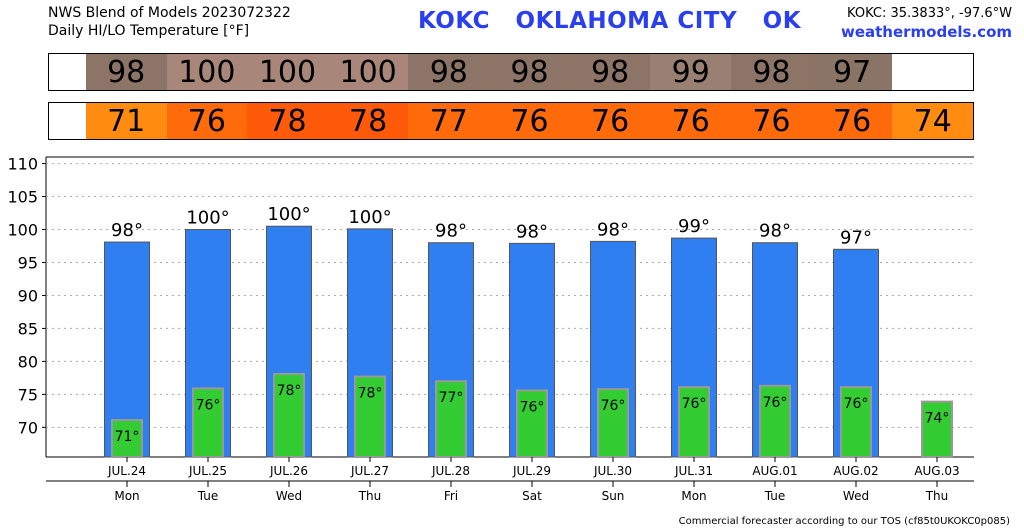  What do you see at coordinates (693, 471) in the screenshot?
I see `x-date-label: JUL.31` at bounding box center [693, 471].